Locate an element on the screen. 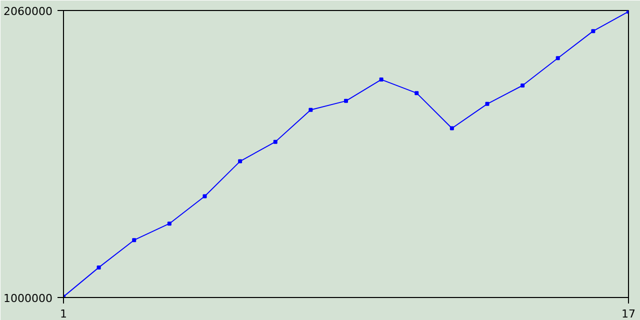  y-tick-label: 1000000 is located at coordinates (28, 298).